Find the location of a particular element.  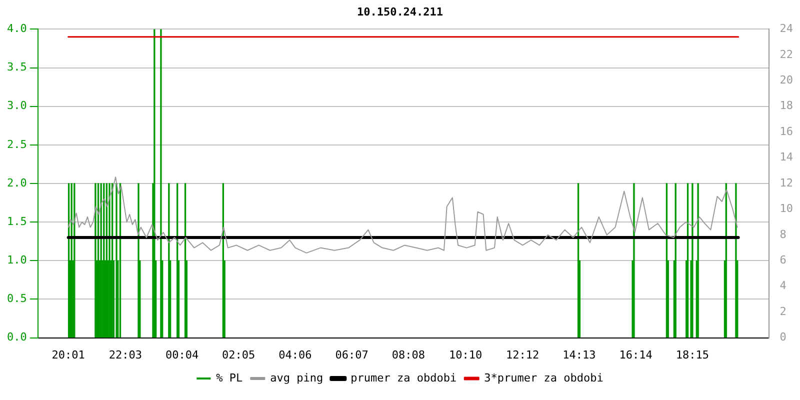

legend-label: avg ping is located at coordinates (297, 377).